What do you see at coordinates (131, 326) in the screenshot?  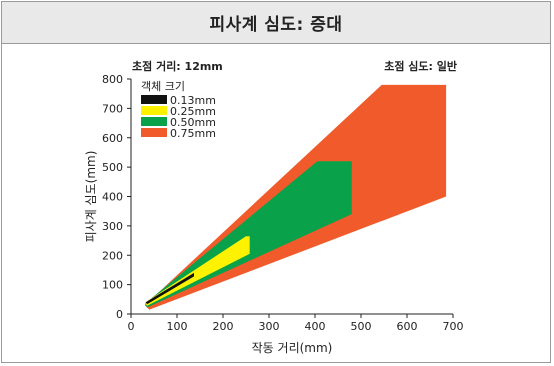 I see `x-tick-label: 0` at bounding box center [131, 326].